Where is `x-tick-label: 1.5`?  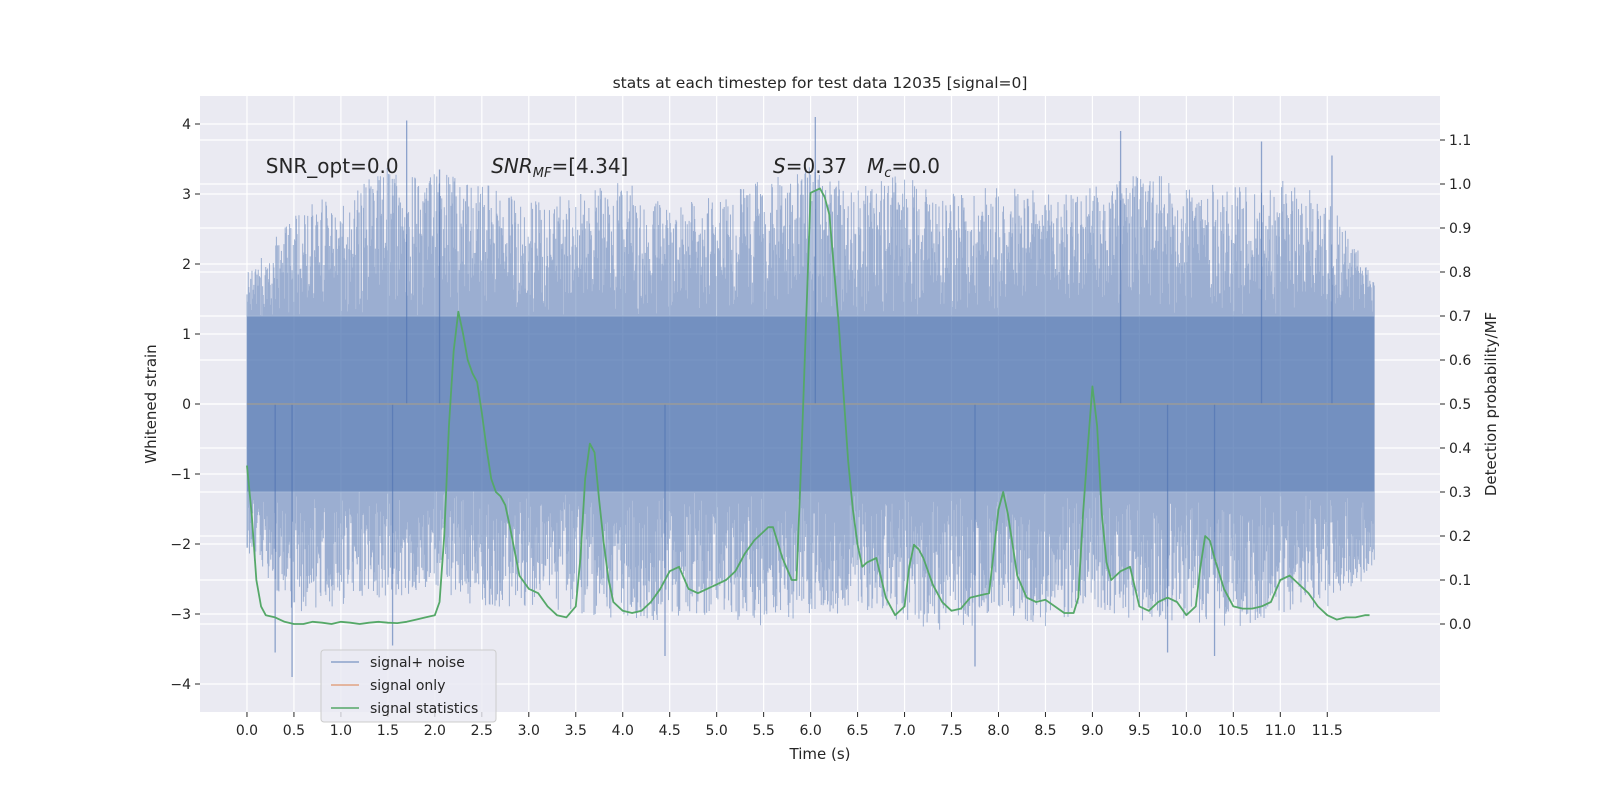 x-tick-label: 1.5 is located at coordinates (388, 731).